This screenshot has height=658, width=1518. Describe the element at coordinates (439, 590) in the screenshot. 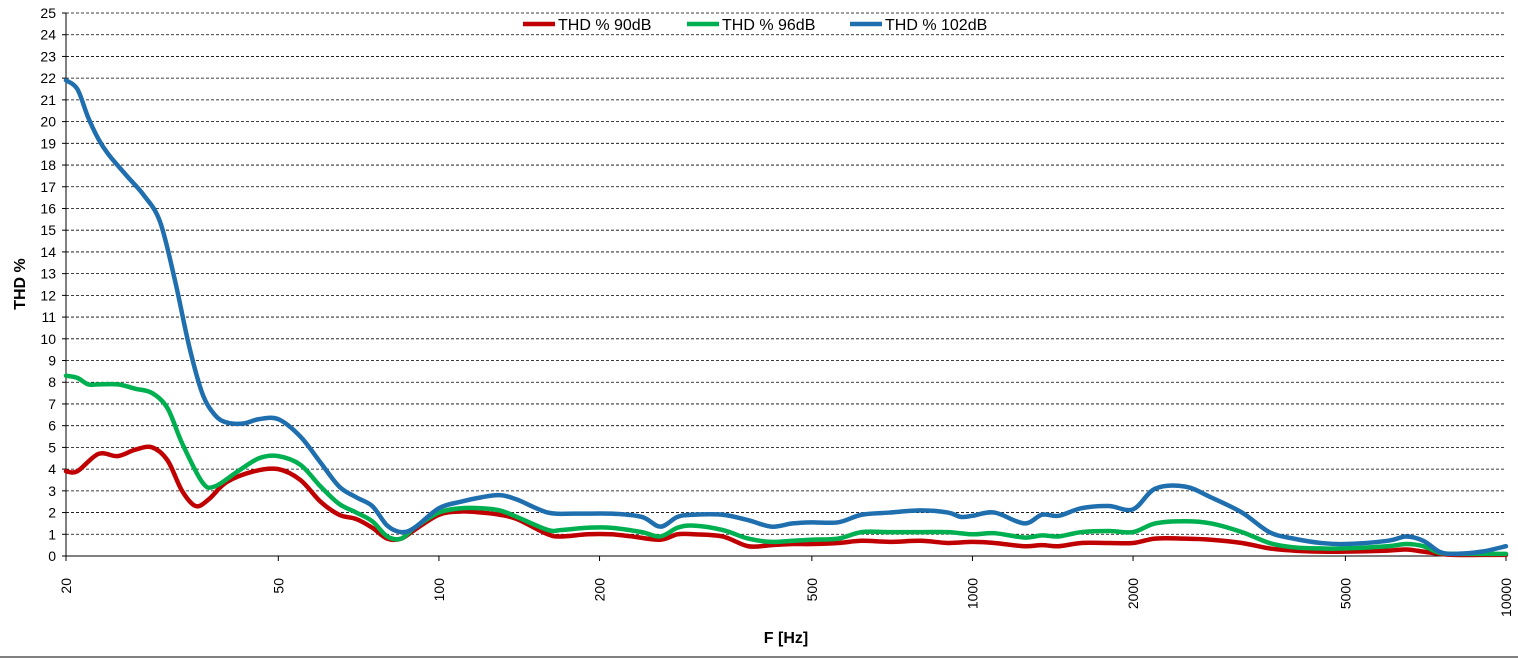

I see `x-tick-label: 100` at that location.